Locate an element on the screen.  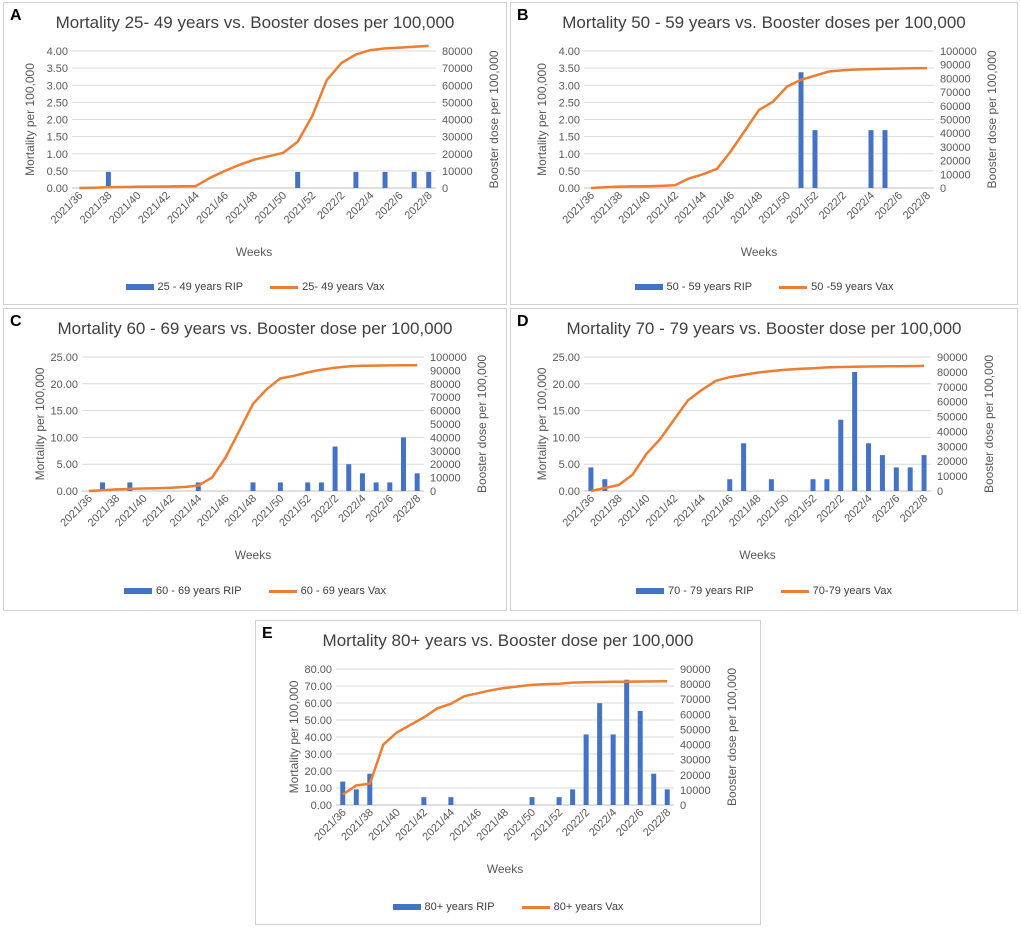
y2-tick-label: 60000 is located at coordinates (952, 403).